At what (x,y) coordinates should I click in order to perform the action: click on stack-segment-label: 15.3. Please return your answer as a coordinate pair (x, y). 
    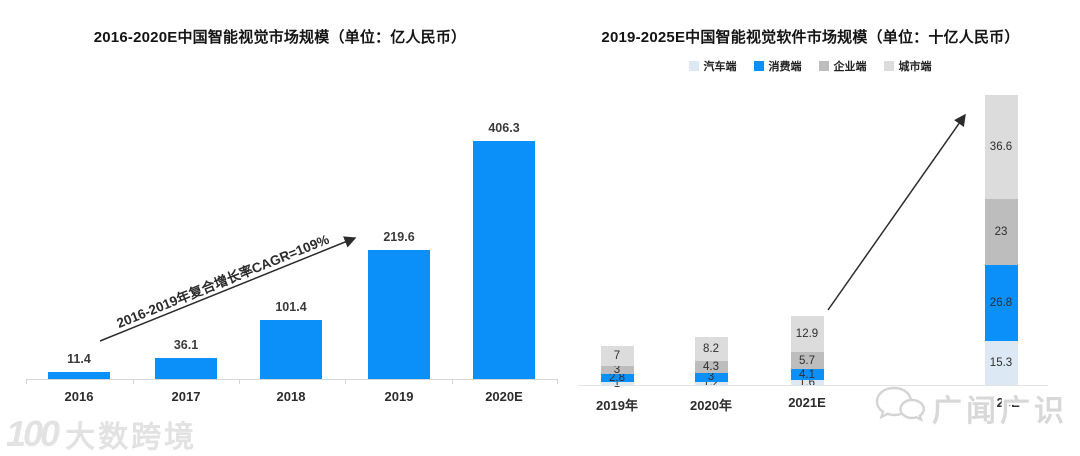
    Looking at the image, I should click on (1001, 363).